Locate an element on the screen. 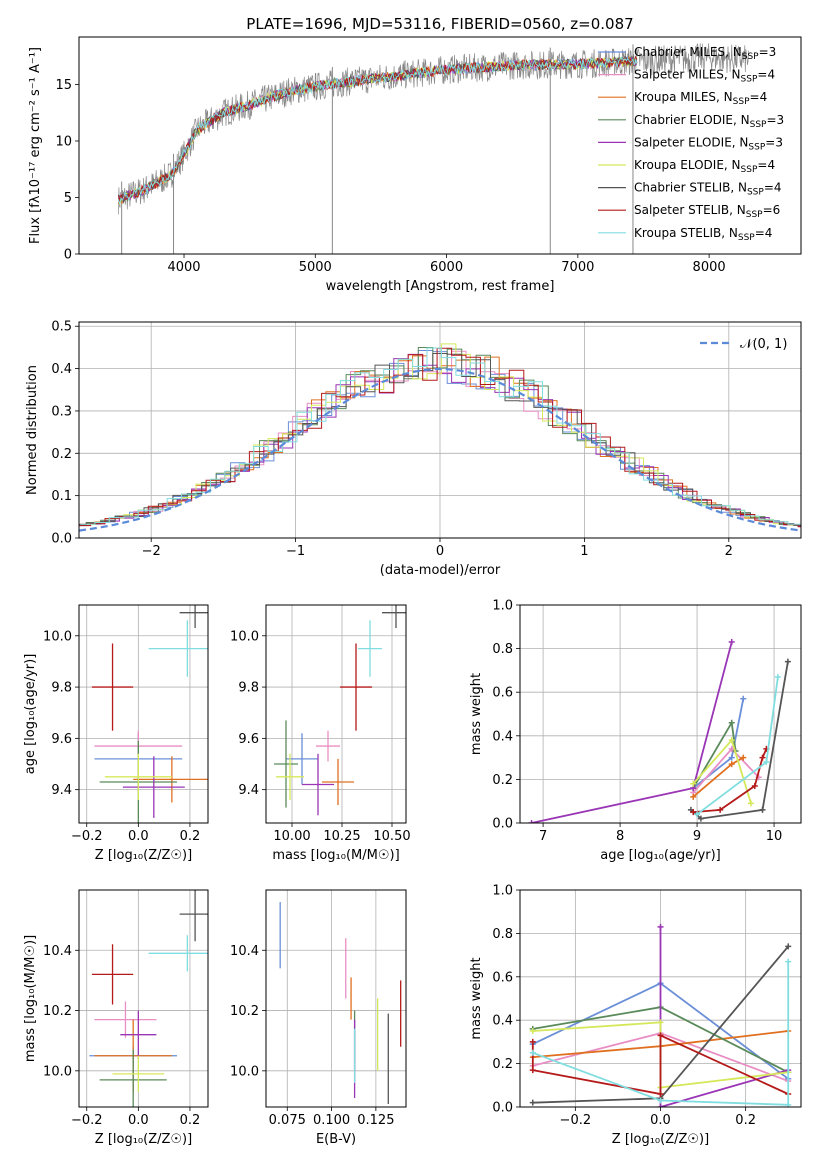 This screenshot has width=819, height=1170. x-tick-label: 10 is located at coordinates (774, 836).